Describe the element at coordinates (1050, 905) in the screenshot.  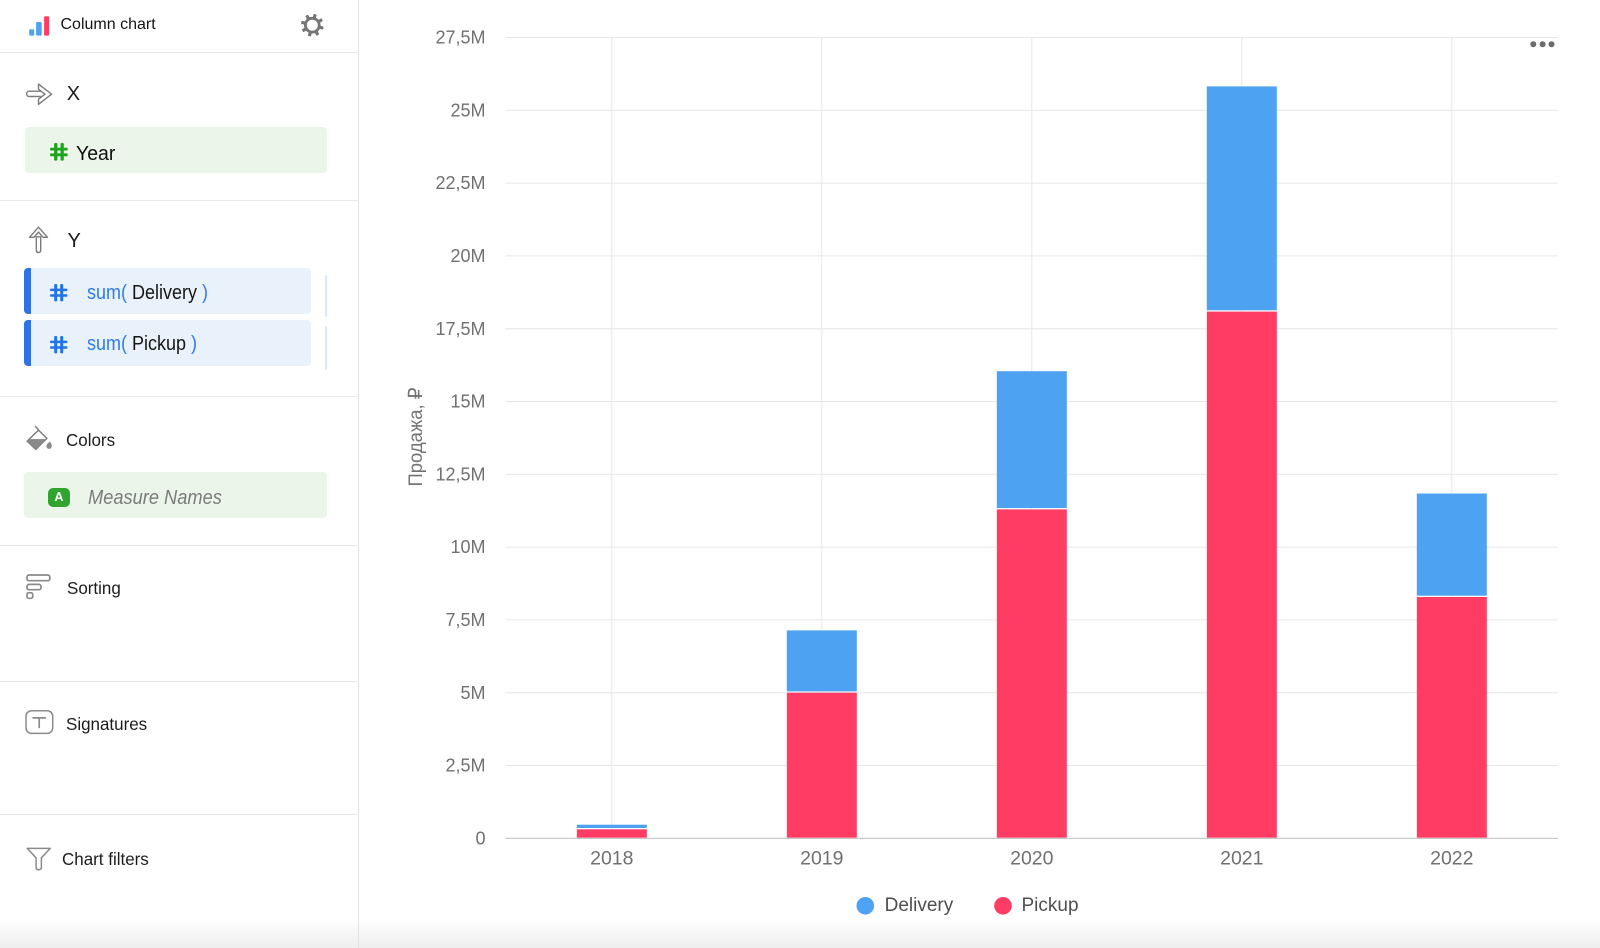
I see `svg-text: Pickup` at that location.